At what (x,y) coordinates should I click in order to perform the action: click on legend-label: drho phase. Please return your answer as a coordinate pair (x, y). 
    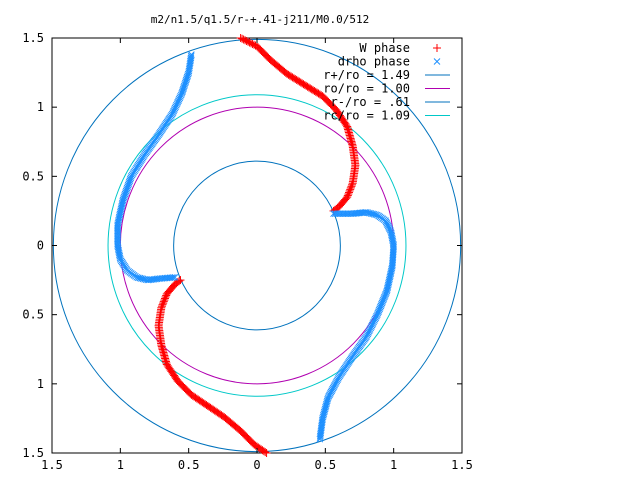
    Looking at the image, I should click on (374, 62).